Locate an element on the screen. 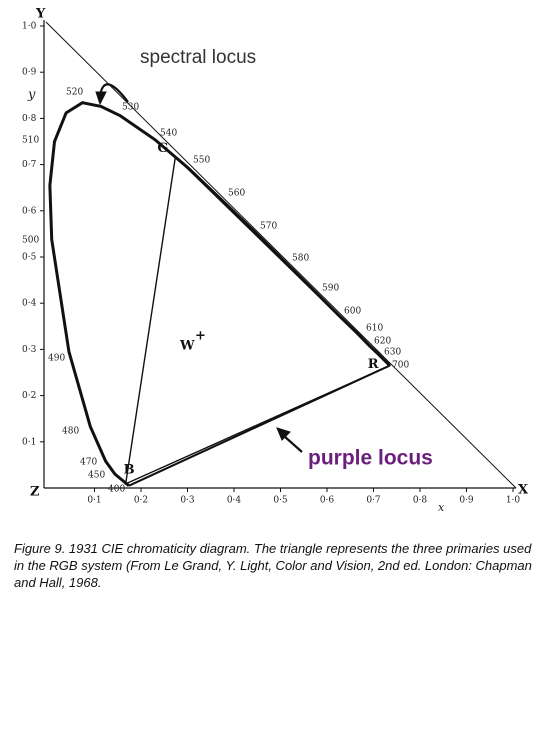 The height and width of the screenshot is (732, 550). wavelength-label: 610 is located at coordinates (374, 329).